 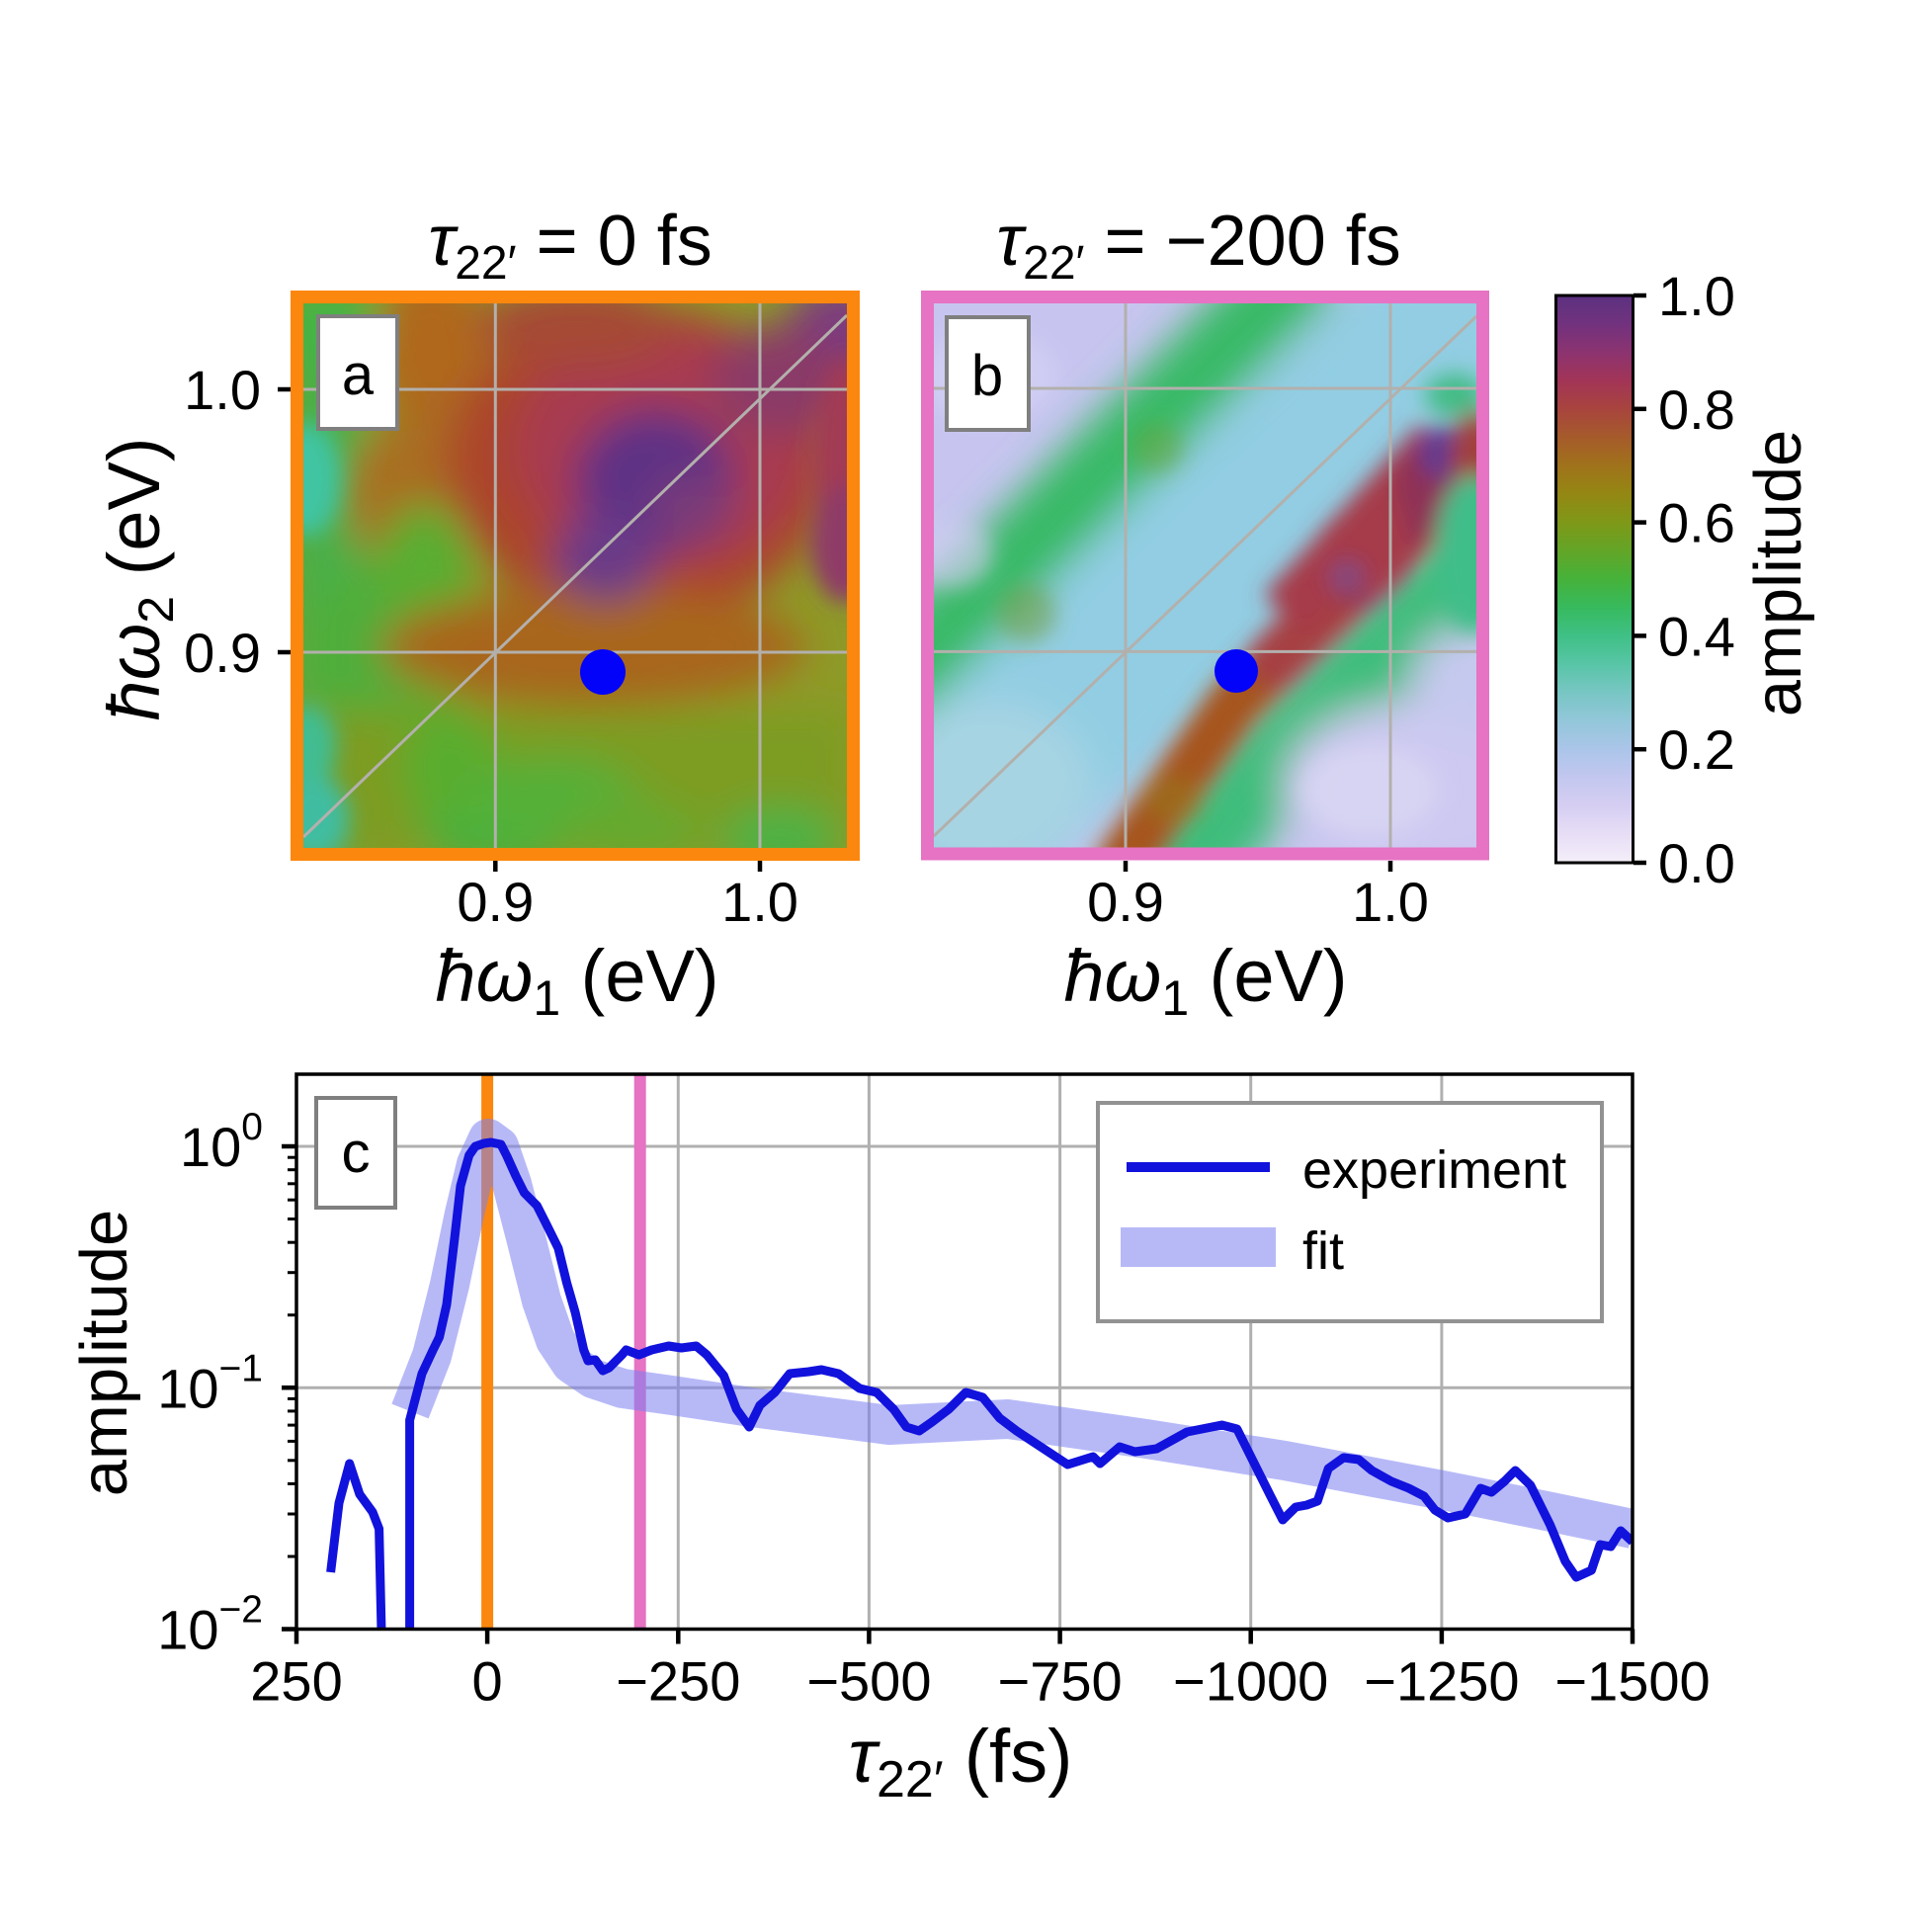 What do you see at coordinates (358, 375) in the screenshot?
I see `svg-text: a` at bounding box center [358, 375].